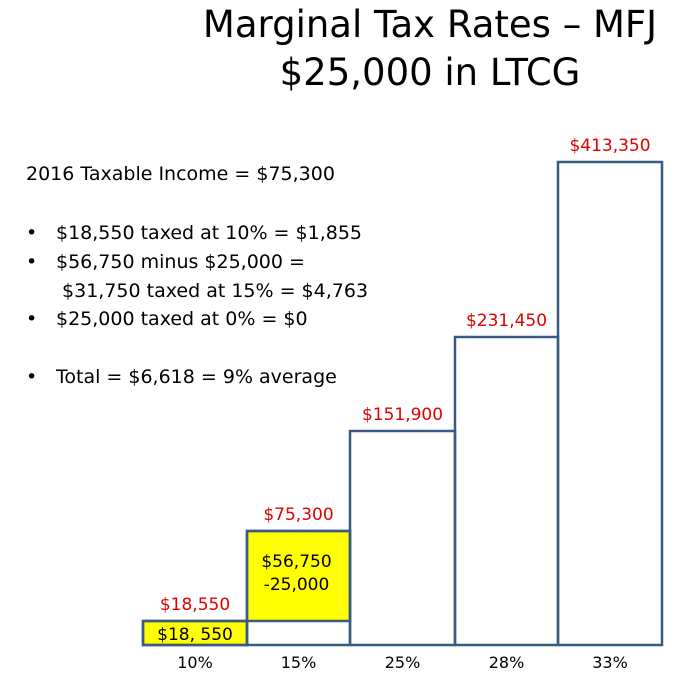 This screenshot has width=680, height=687. I want to click on threshold-label: $231,450, so click(506, 321).